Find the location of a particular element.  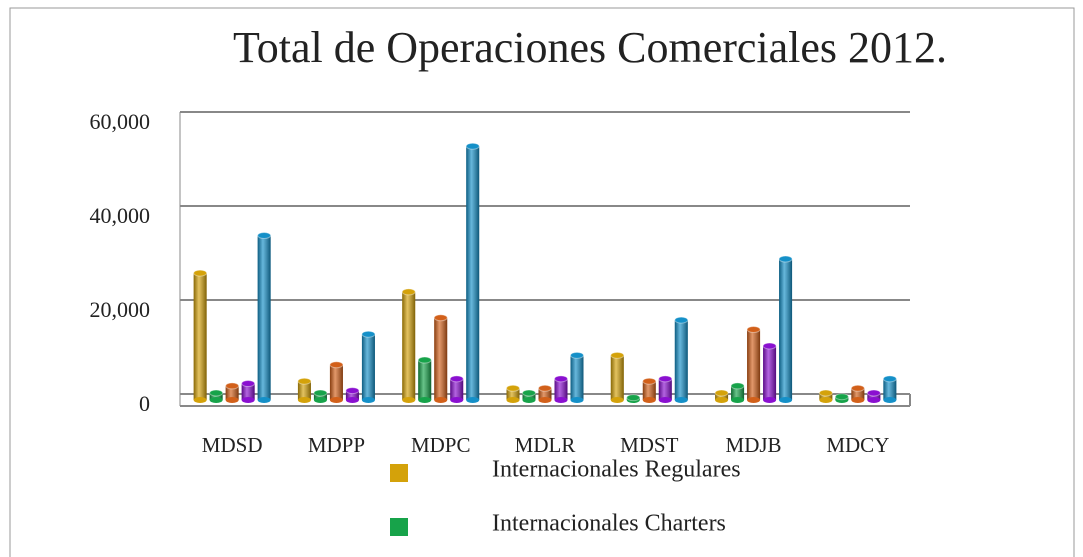

x-tick-label: MDCY is located at coordinates (857, 445).